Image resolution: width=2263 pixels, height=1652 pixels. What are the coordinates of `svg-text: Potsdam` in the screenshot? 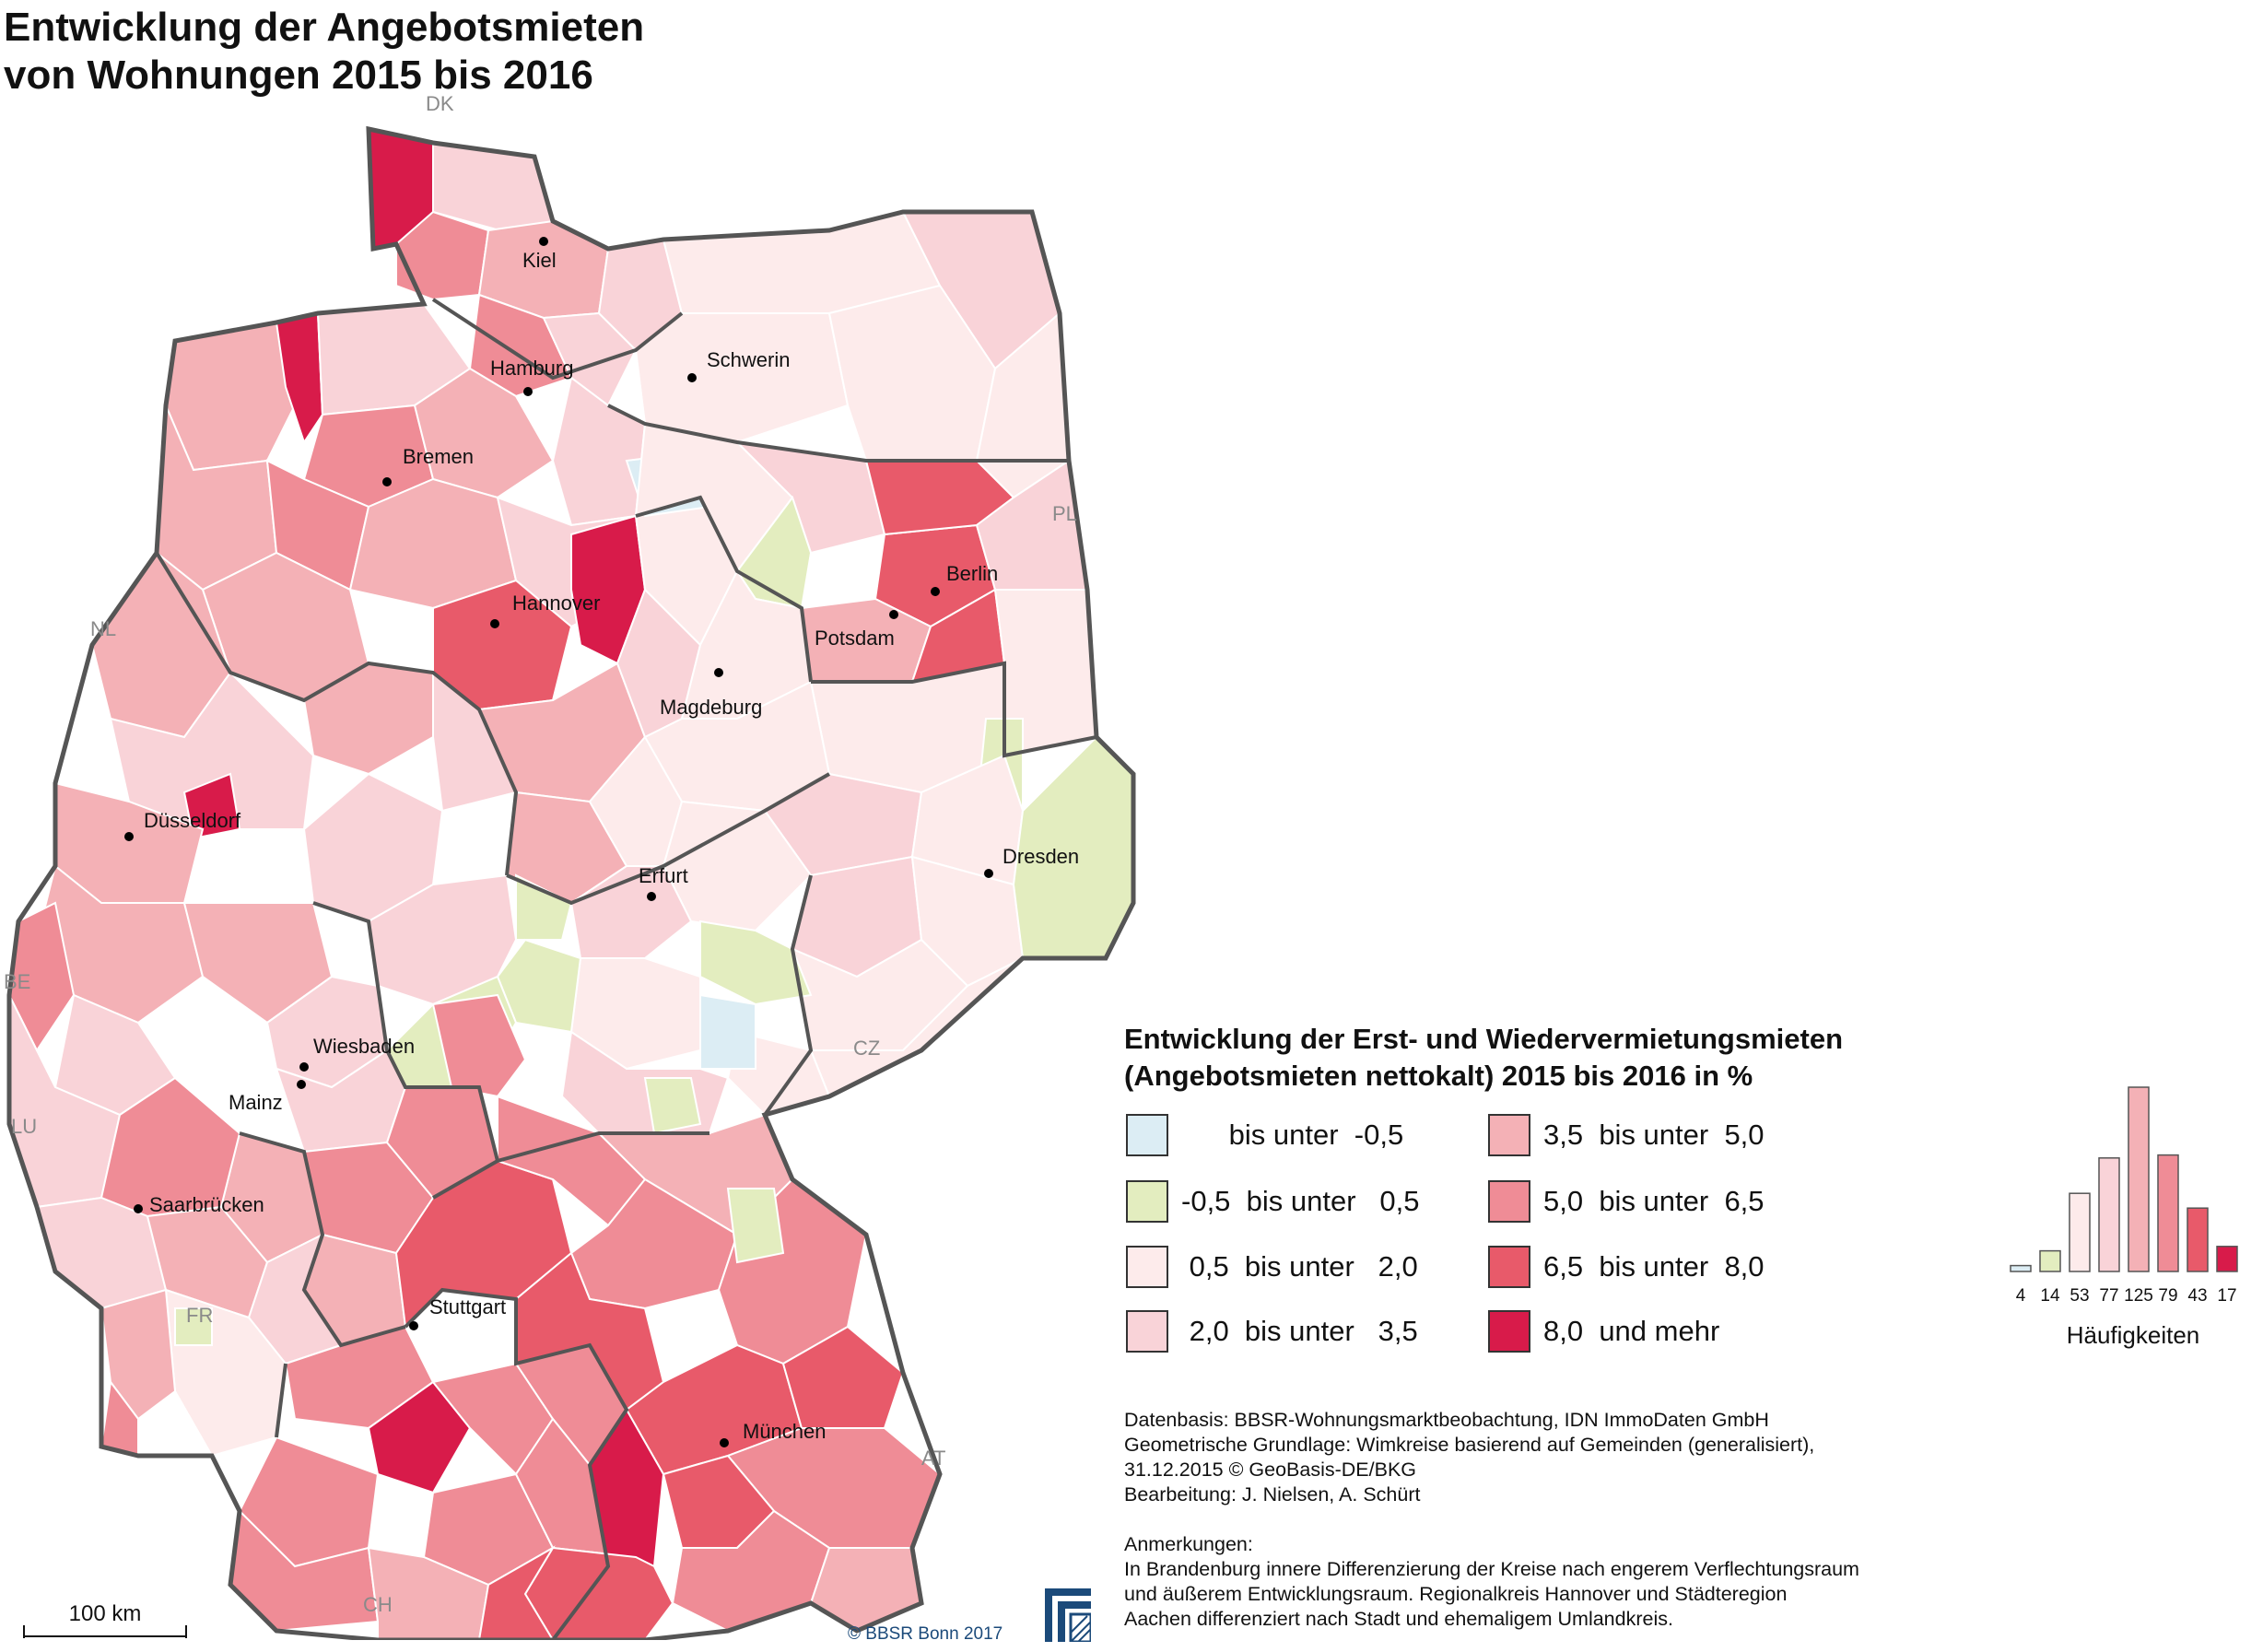 It's located at (855, 639).